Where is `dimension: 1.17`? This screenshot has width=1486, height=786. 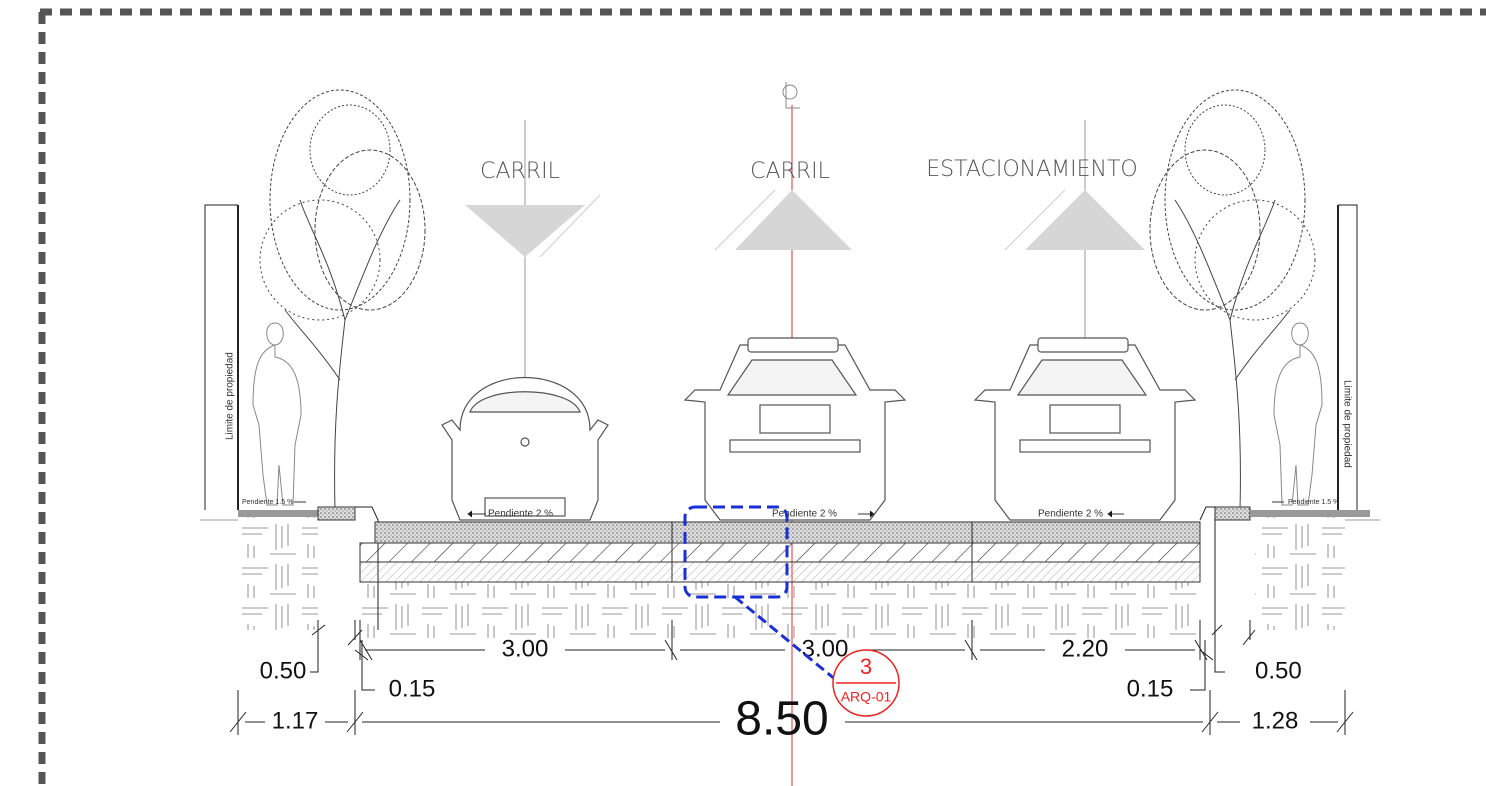 dimension: 1.17 is located at coordinates (295, 720).